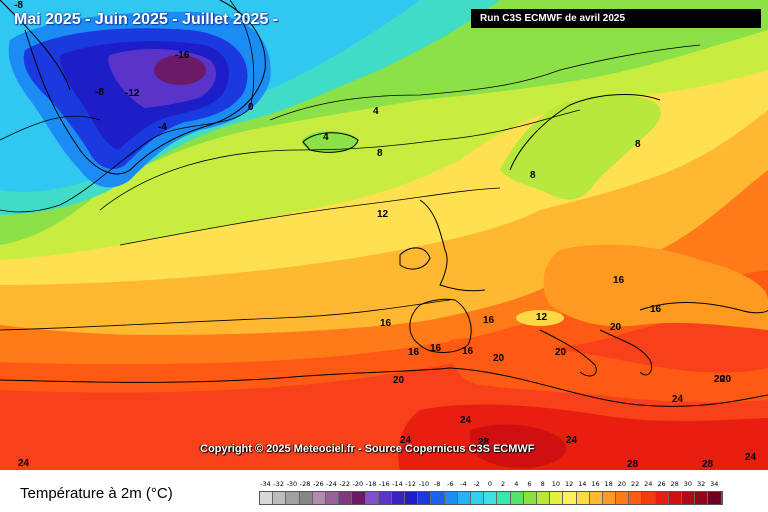  Describe the element at coordinates (622, 484) in the screenshot. I see `color-scale-tick-label: 20` at that location.